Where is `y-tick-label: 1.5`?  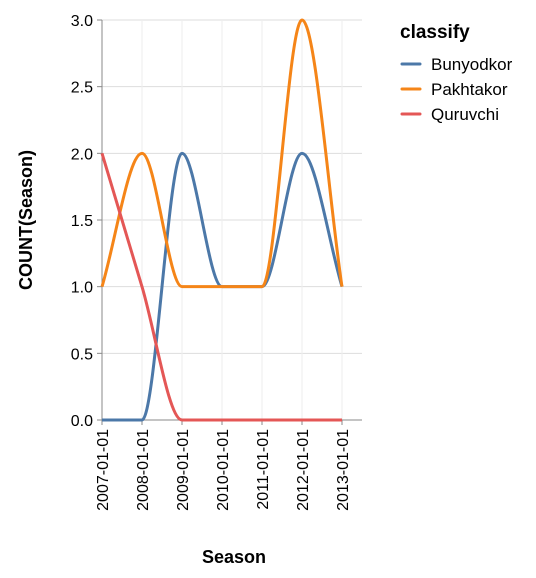 y-tick-label: 1.5 is located at coordinates (82, 221).